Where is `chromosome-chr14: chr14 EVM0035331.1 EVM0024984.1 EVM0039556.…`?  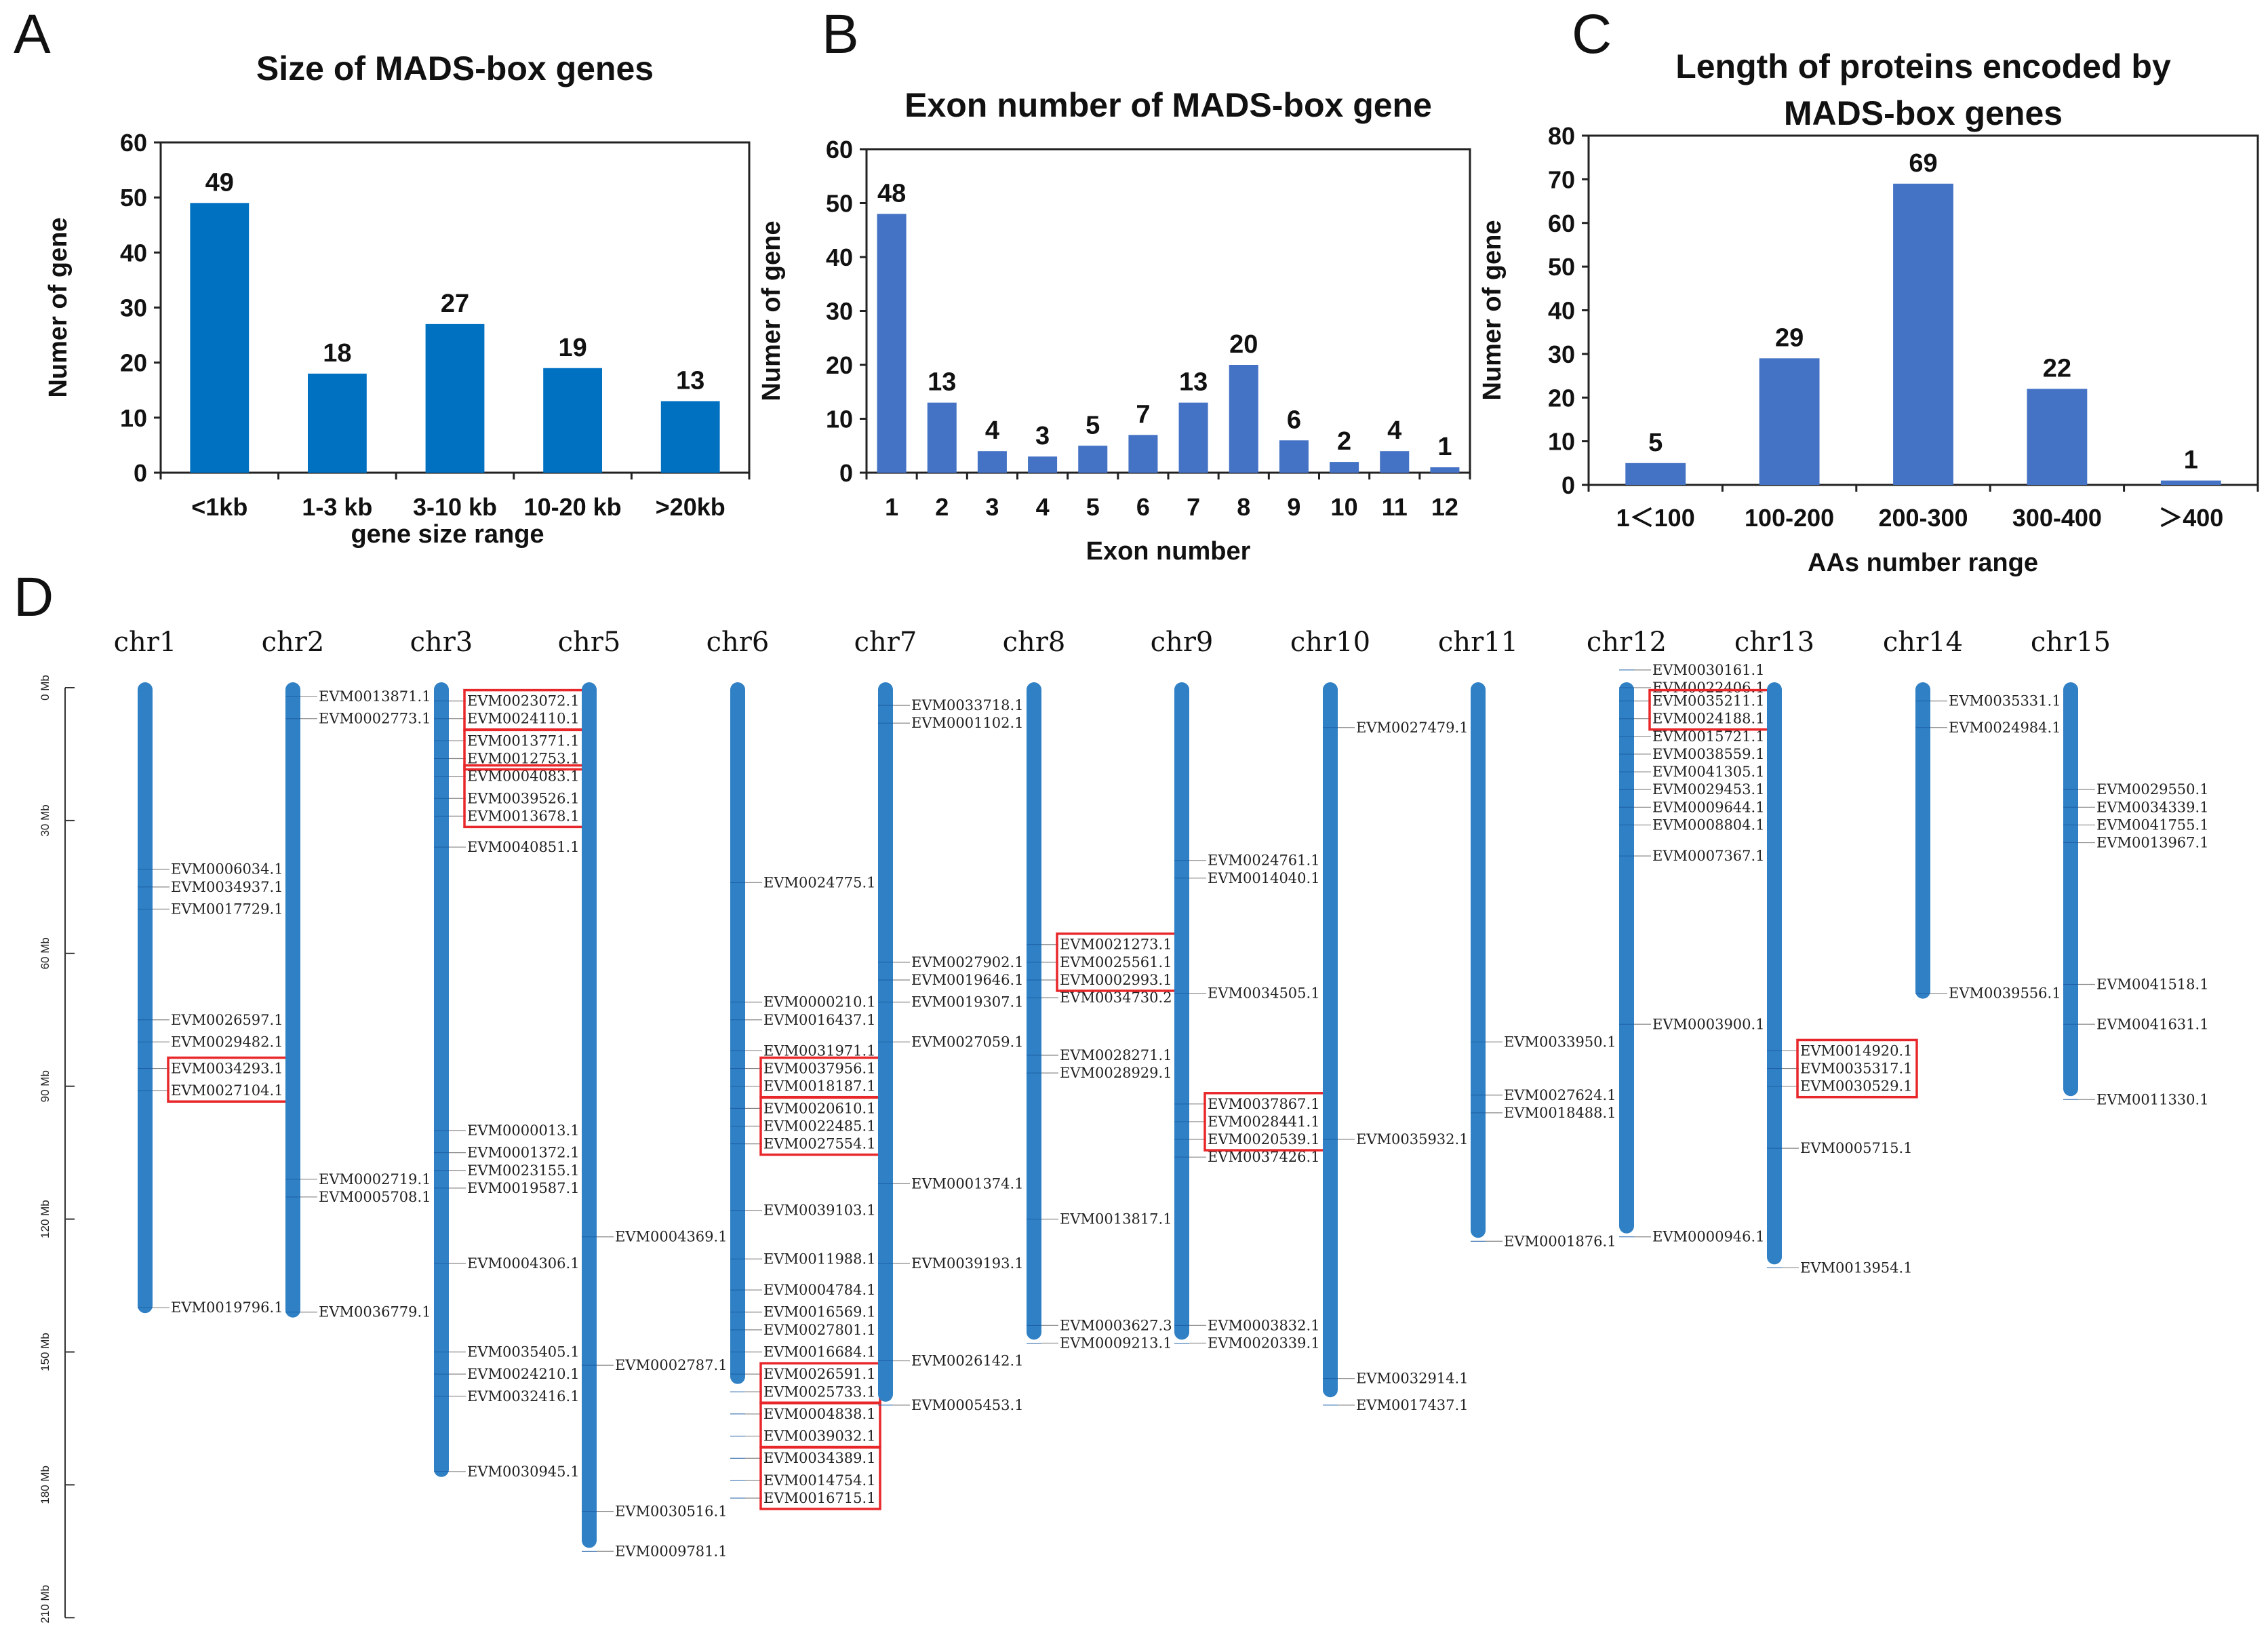 chromosome-chr14: chr14 EVM0035331.1 EVM0024984.1 EVM0039556.… is located at coordinates (1972, 814).